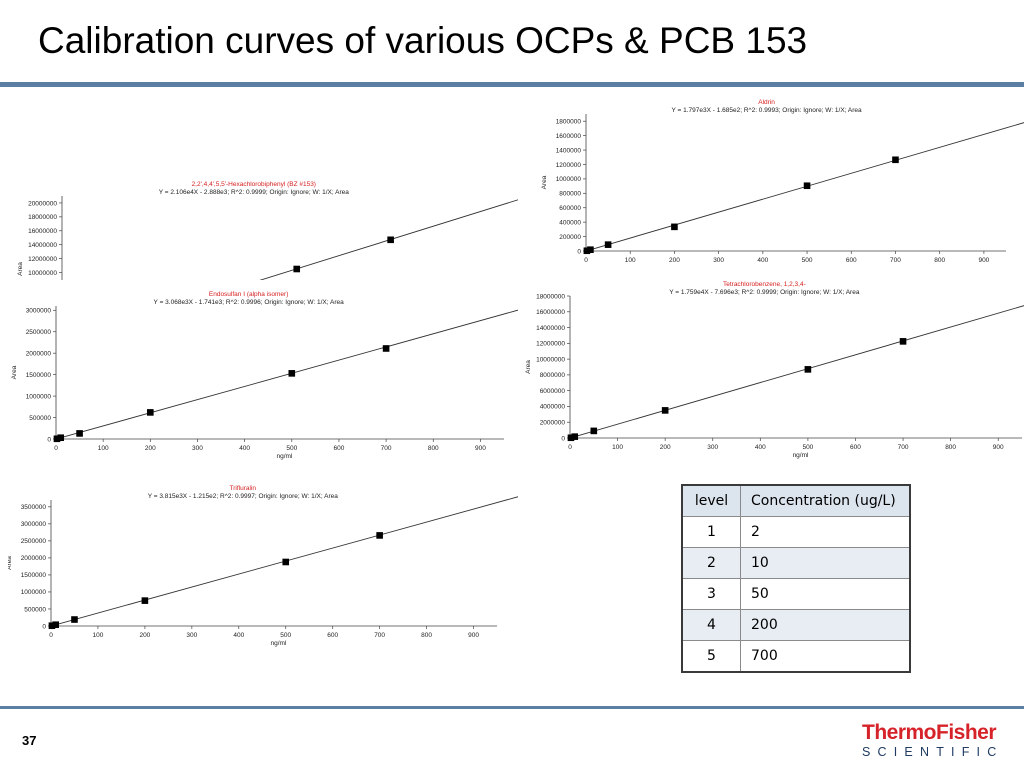 The width and height of the screenshot is (1024, 768). Describe the element at coordinates (553, 375) in the screenshot. I see `y-tick-label: 8000000` at that location.